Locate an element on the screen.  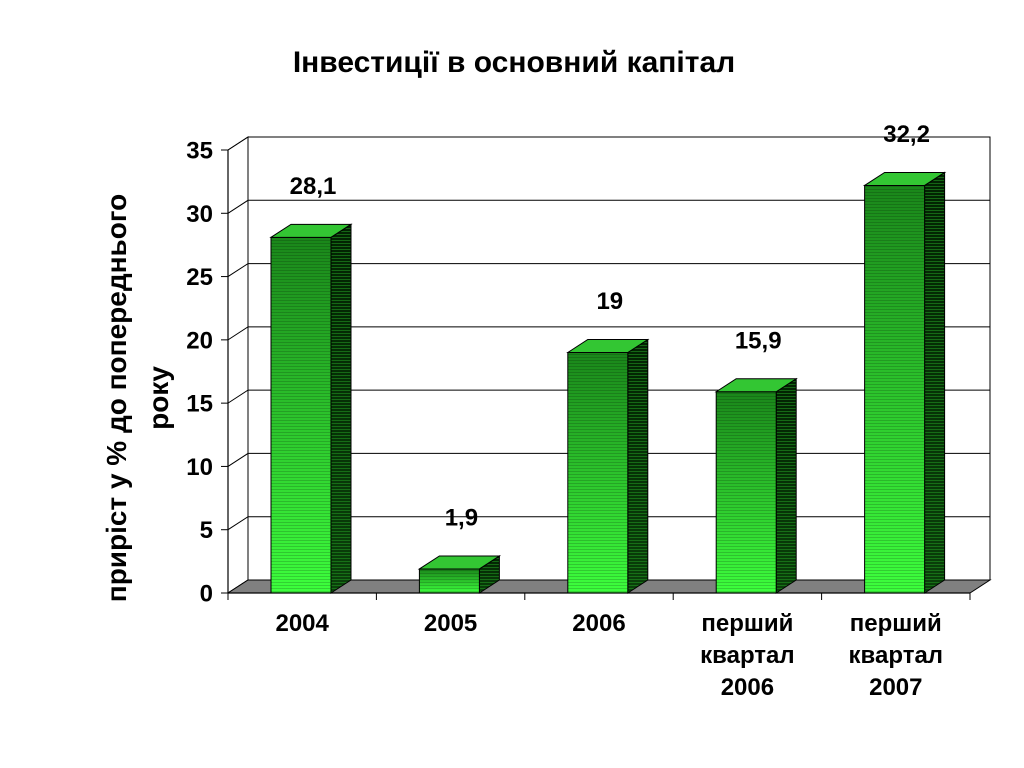
y-axis-label: приріст у % до попереднього року is located at coordinates (137, 398).